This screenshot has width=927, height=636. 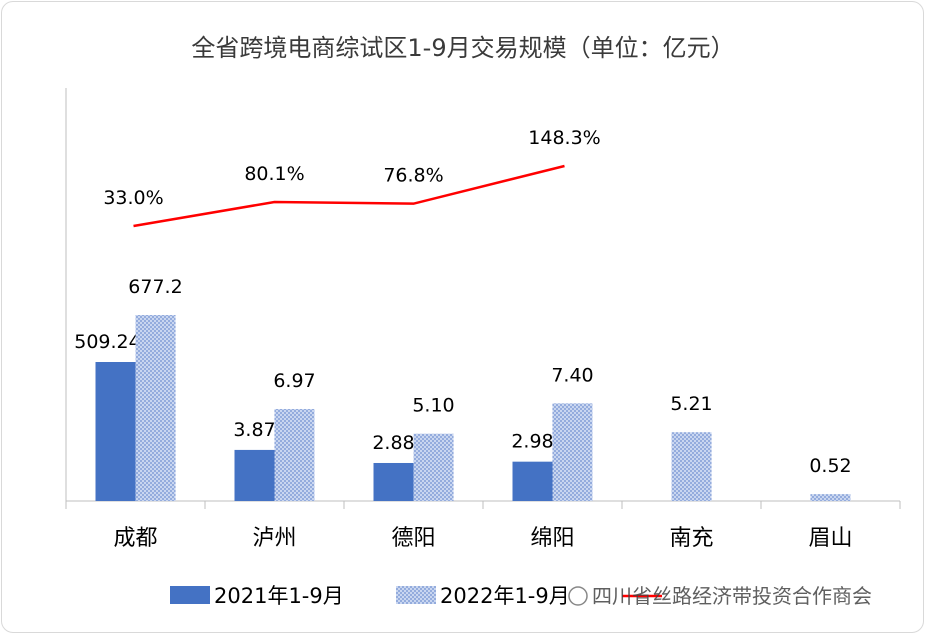 What do you see at coordinates (532, 442) in the screenshot?
I see `data-label: 2.98` at bounding box center [532, 442].